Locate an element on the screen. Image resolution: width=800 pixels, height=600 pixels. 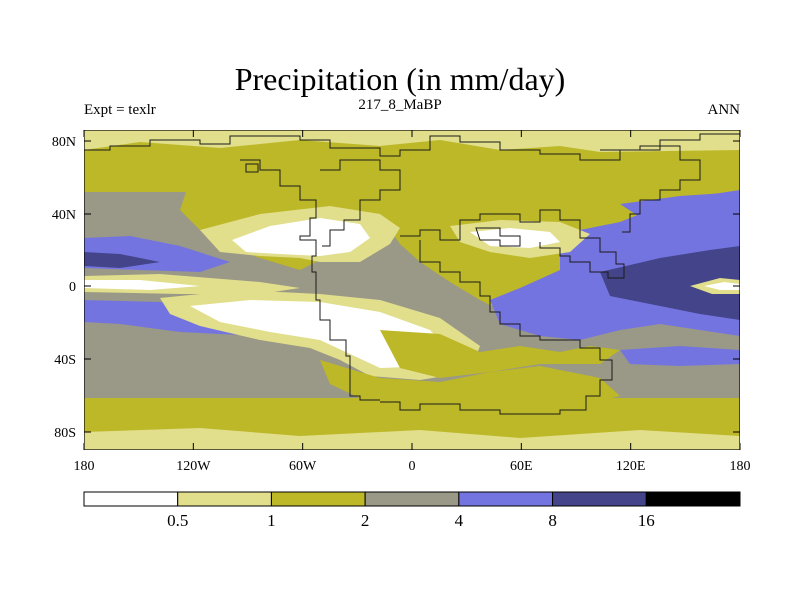
field-north-desert is located at coordinates (301, 237).